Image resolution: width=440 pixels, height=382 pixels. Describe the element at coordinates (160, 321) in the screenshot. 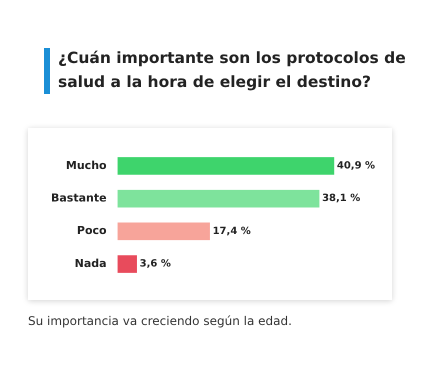

I see `text: Su importancia va creciendo según la edad.` at that location.